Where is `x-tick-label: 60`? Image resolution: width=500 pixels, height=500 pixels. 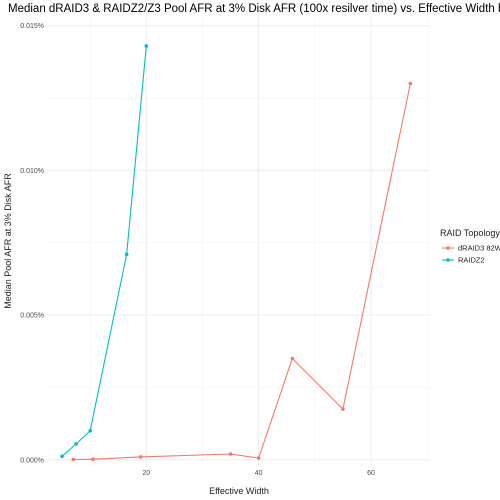
x-tick-label: 60 is located at coordinates (371, 473).